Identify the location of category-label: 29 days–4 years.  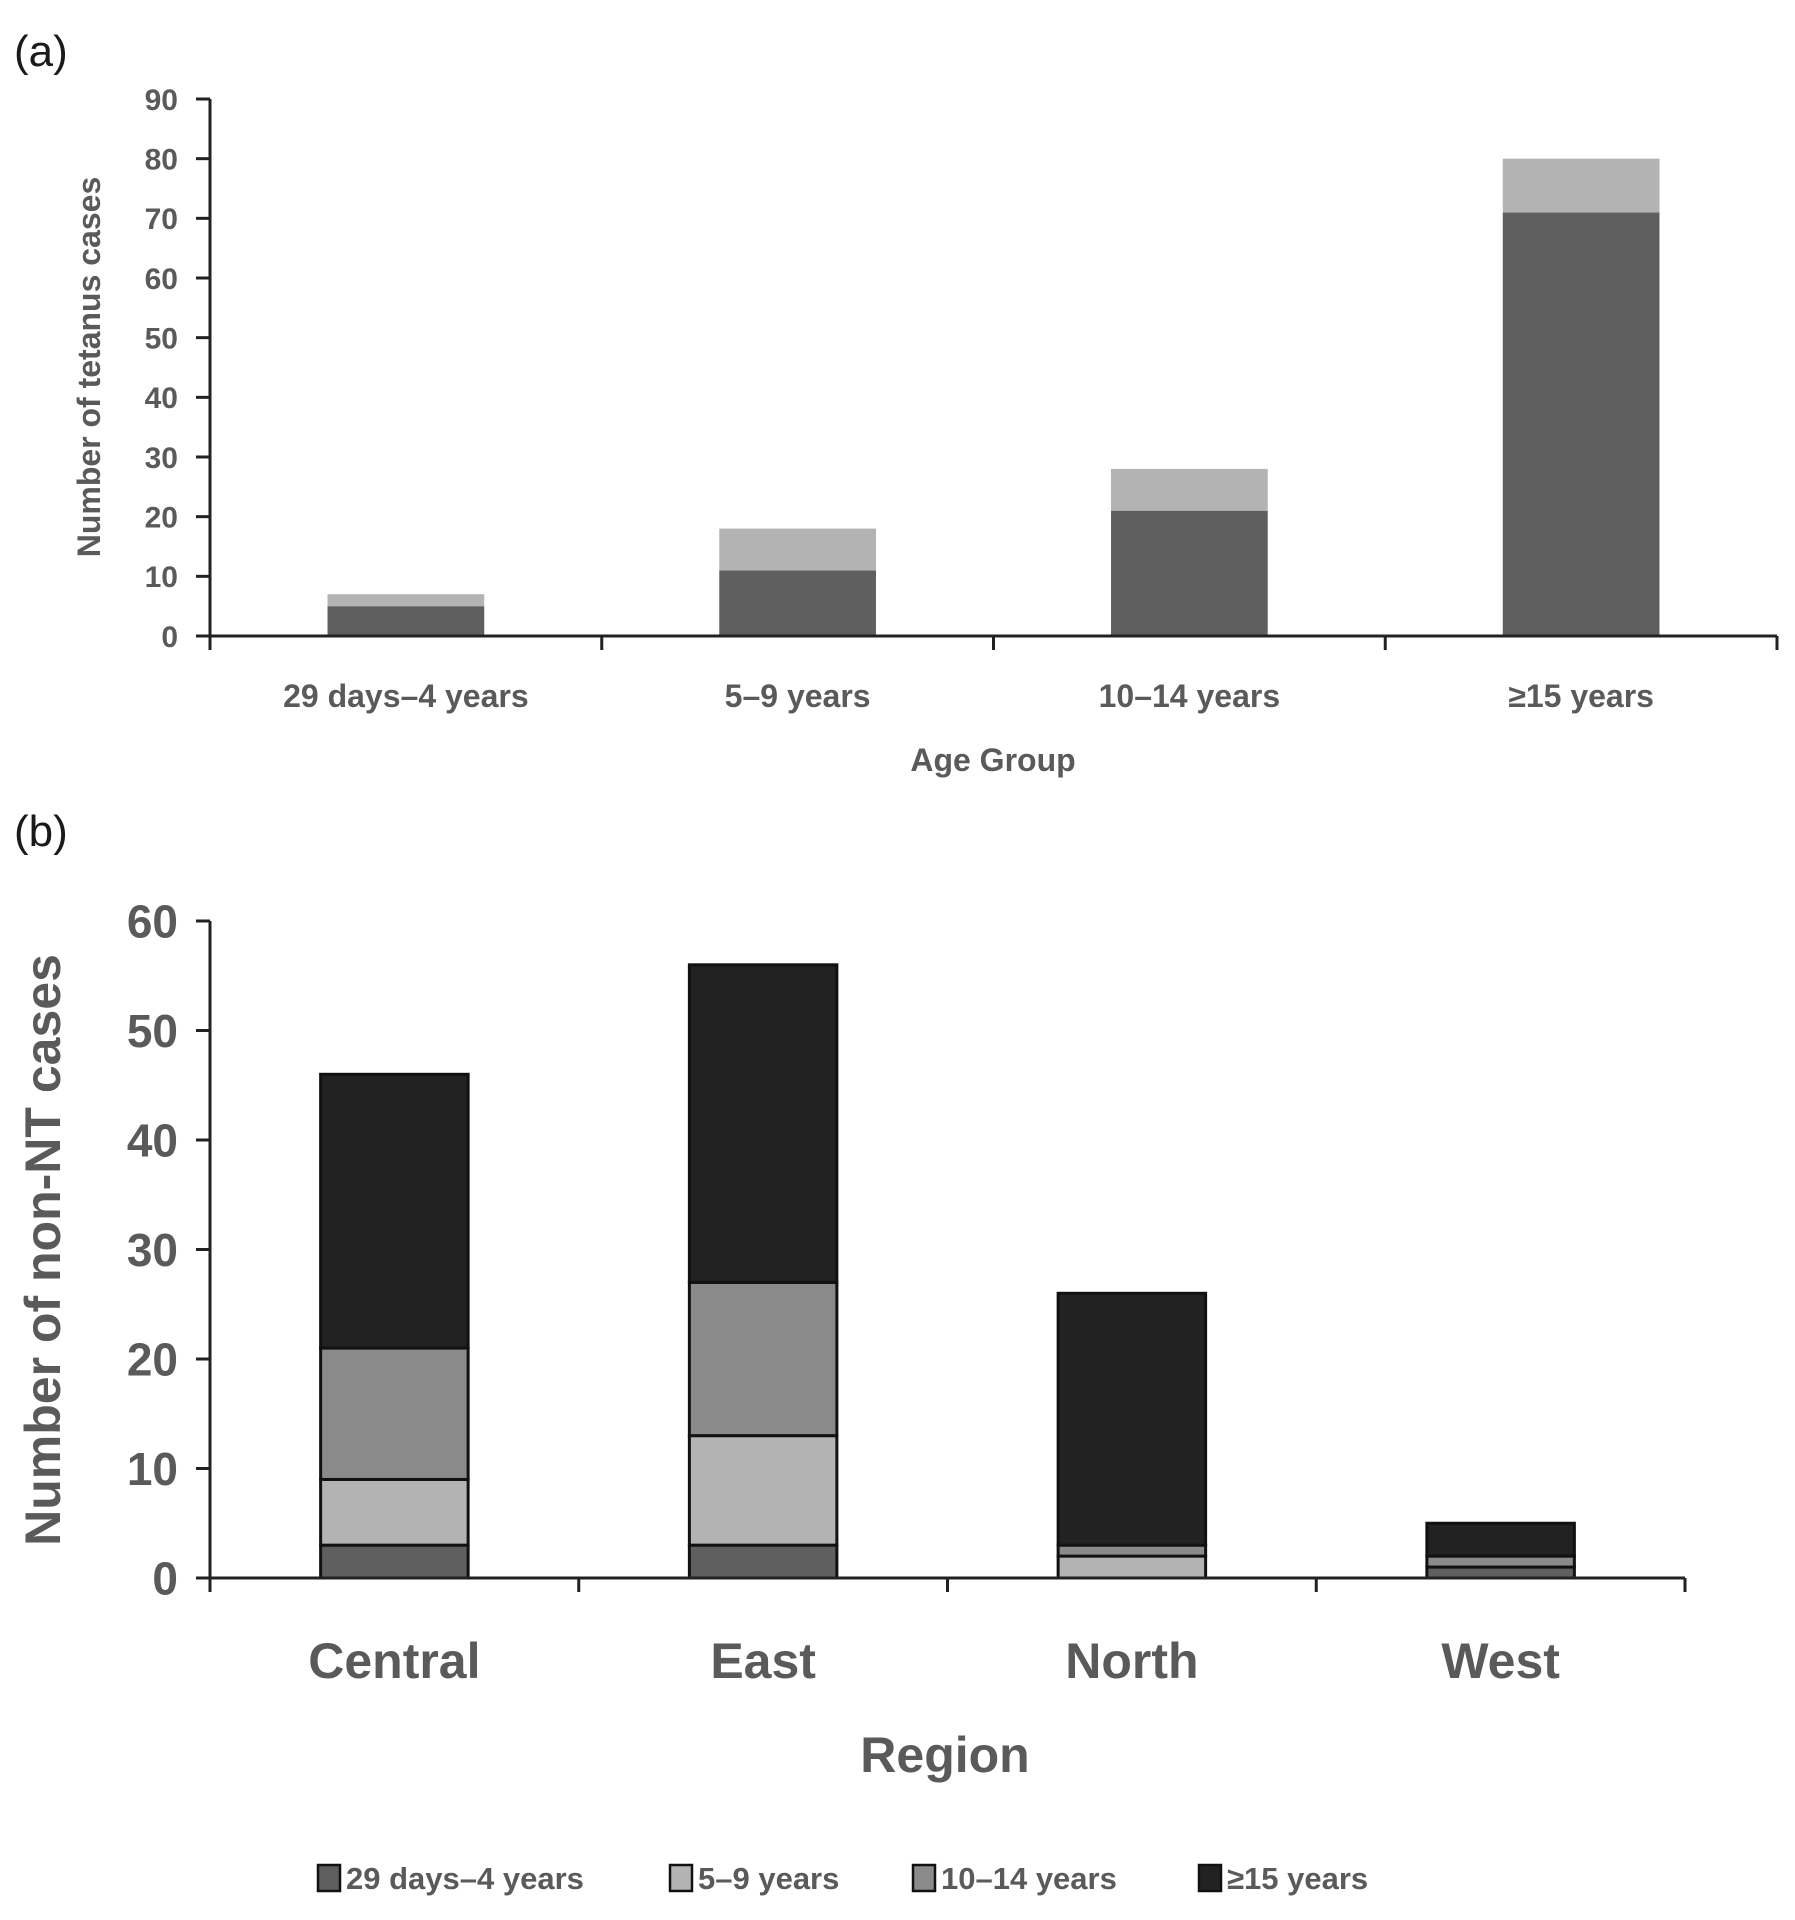
(406, 696).